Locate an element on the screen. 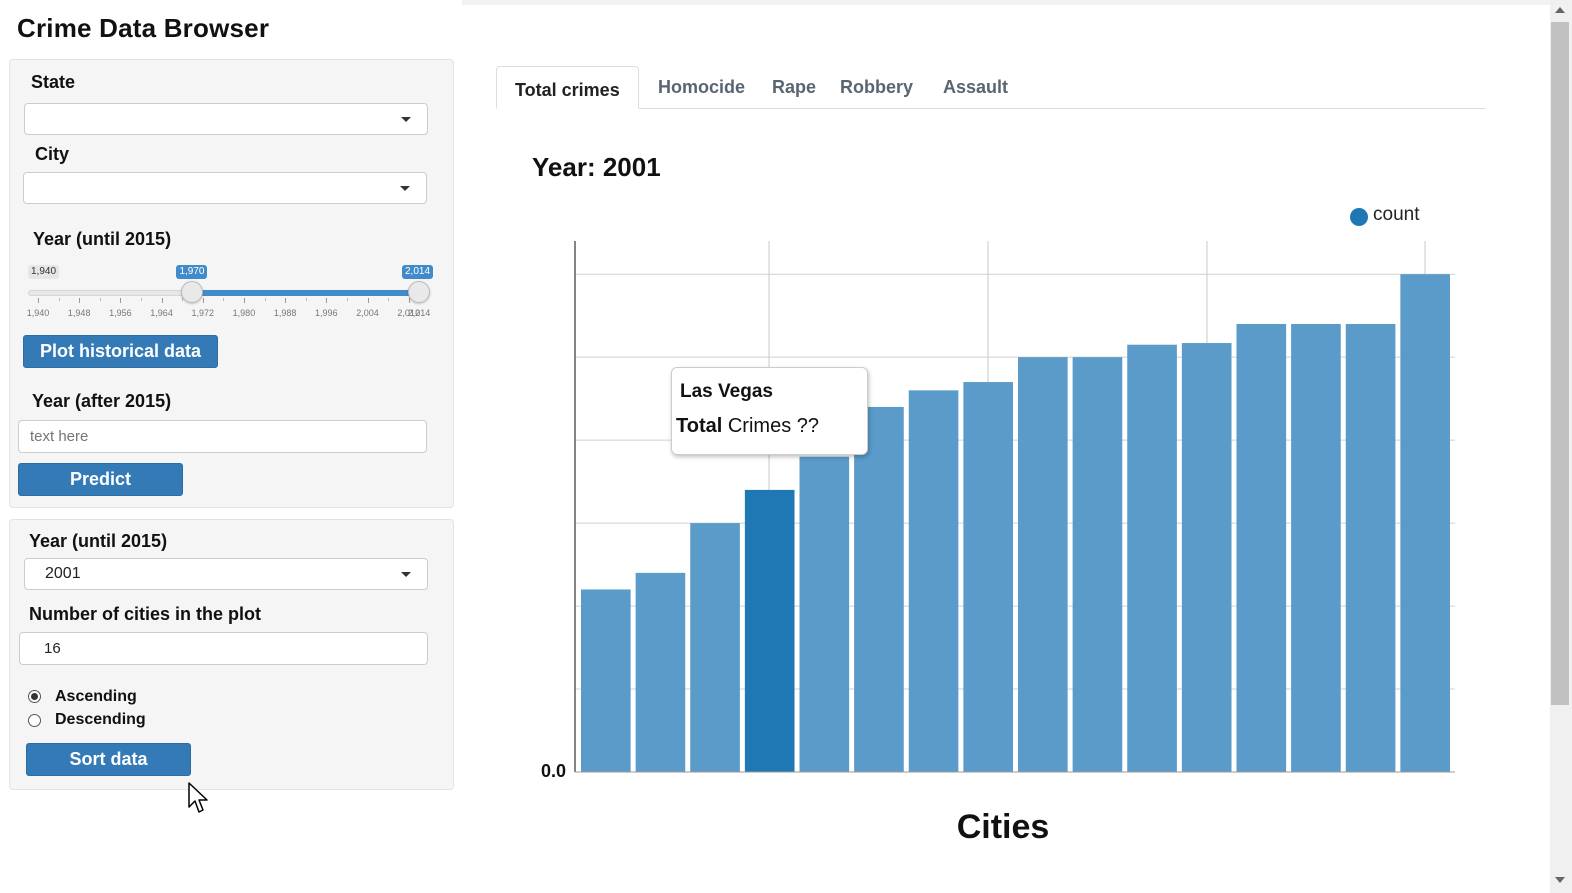  tab-rape: Rape is located at coordinates (794, 87).